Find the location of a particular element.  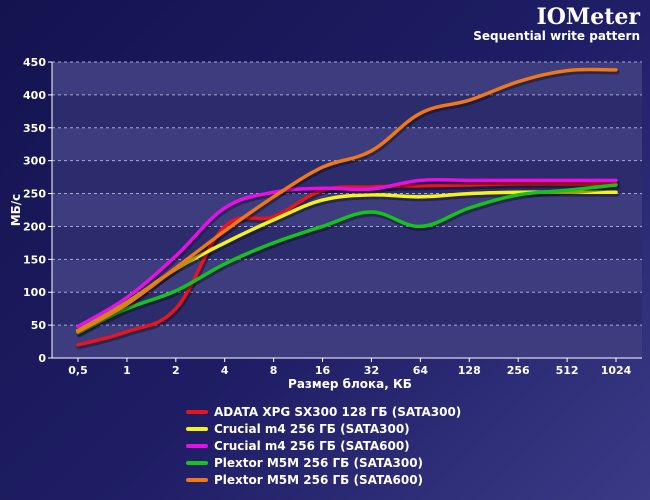

y-axis-ticks: 0 50 100 150 200 250 300 350 400 450 is located at coordinates (37, 210).